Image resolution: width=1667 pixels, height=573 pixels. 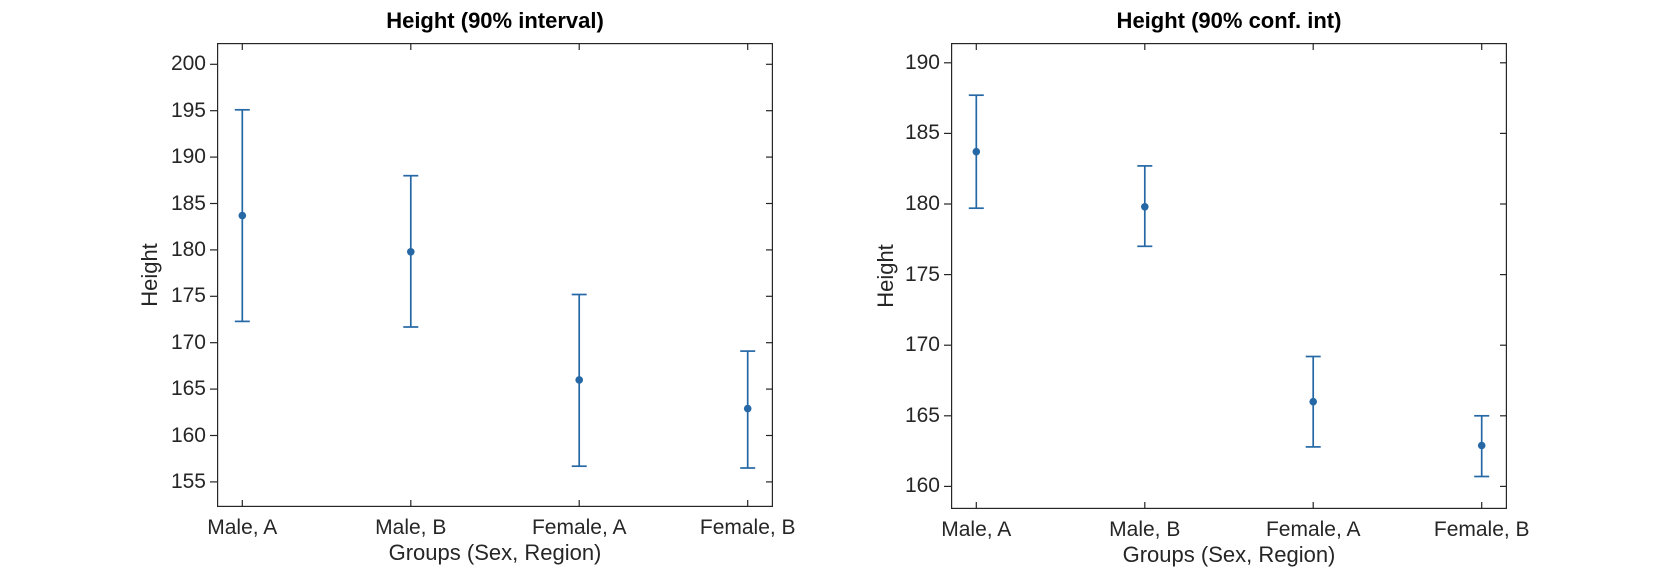 I want to click on y-tick-label: 195, so click(x=188, y=110).